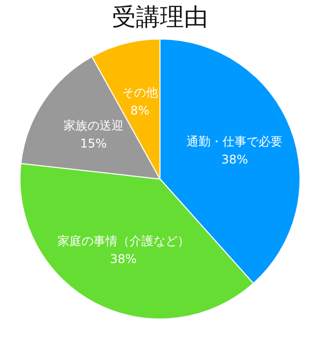 The height and width of the screenshot is (360, 320). Describe the element at coordinates (93, 125) in the screenshot. I see `slice-label: 家族の送迎` at that location.